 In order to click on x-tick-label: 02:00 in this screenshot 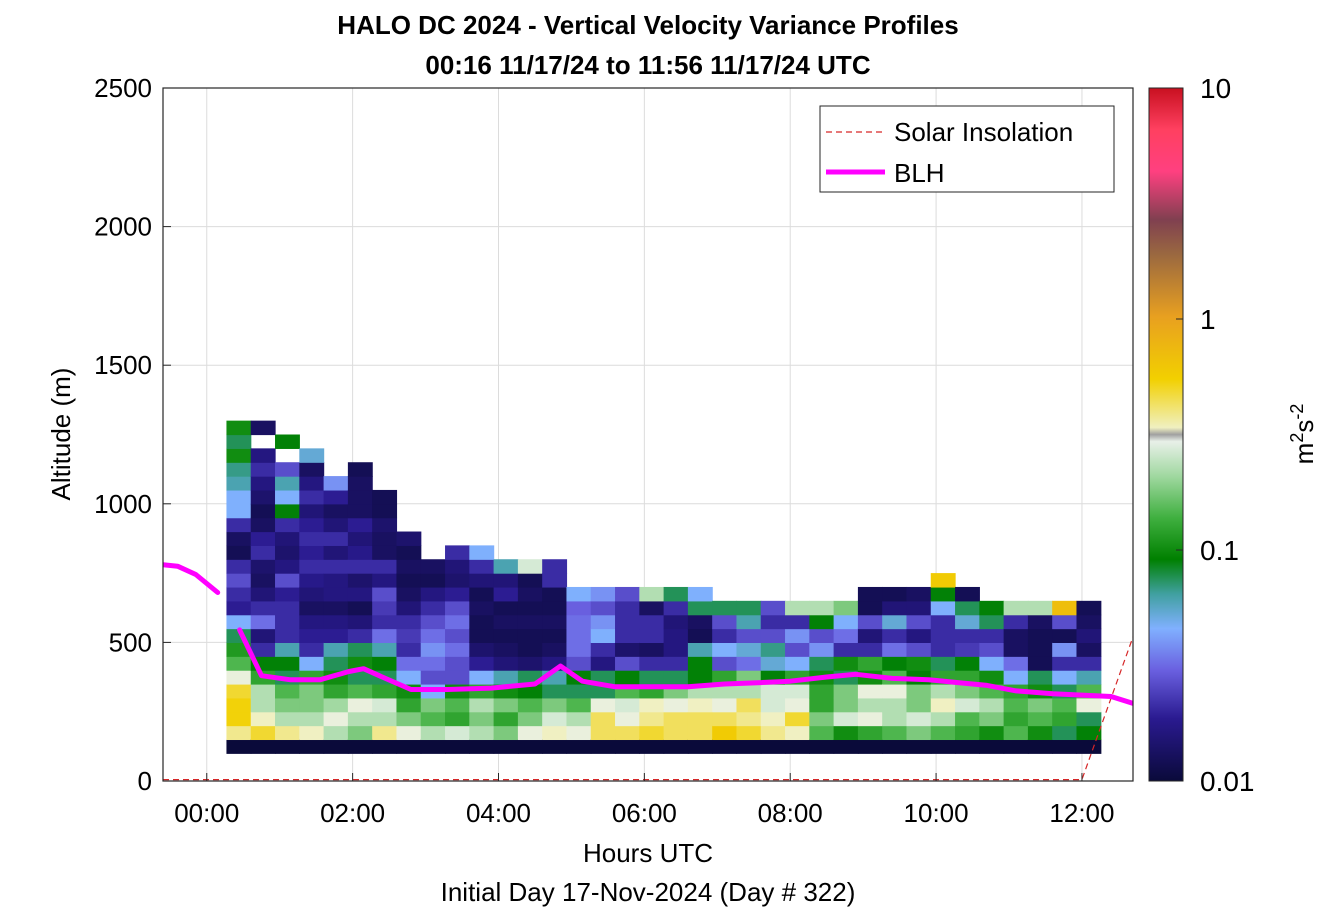, I will do `click(352, 813)`.